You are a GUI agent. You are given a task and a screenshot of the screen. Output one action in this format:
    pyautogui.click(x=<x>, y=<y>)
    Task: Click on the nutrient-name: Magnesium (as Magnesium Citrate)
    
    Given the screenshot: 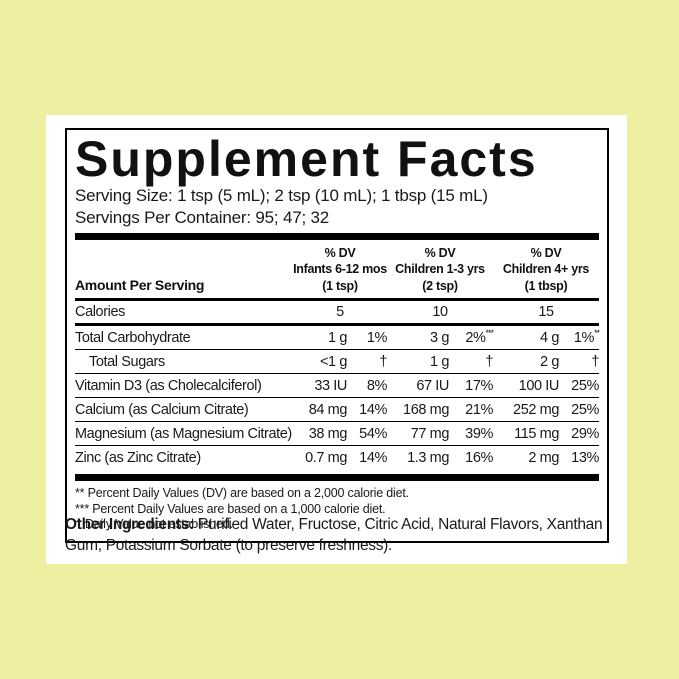 What is the action you would take?
    pyautogui.click(x=183, y=433)
    